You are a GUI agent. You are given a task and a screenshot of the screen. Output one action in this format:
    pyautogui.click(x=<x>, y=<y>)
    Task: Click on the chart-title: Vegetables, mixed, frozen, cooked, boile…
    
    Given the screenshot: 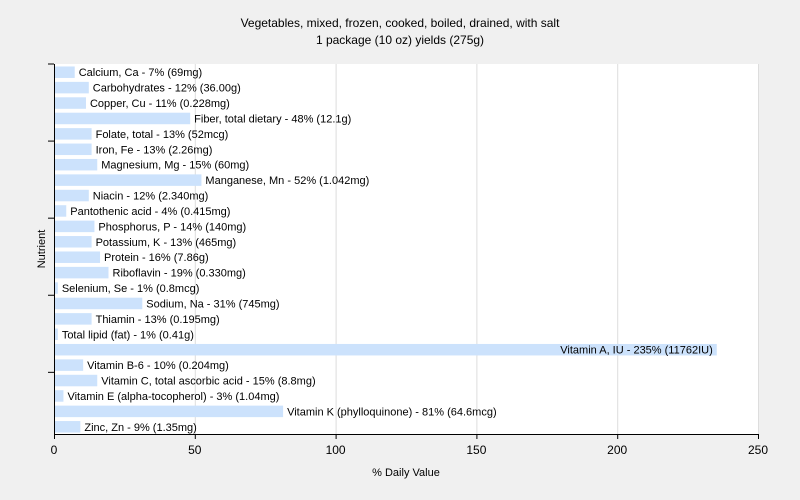 What is the action you would take?
    pyautogui.click(x=401, y=23)
    